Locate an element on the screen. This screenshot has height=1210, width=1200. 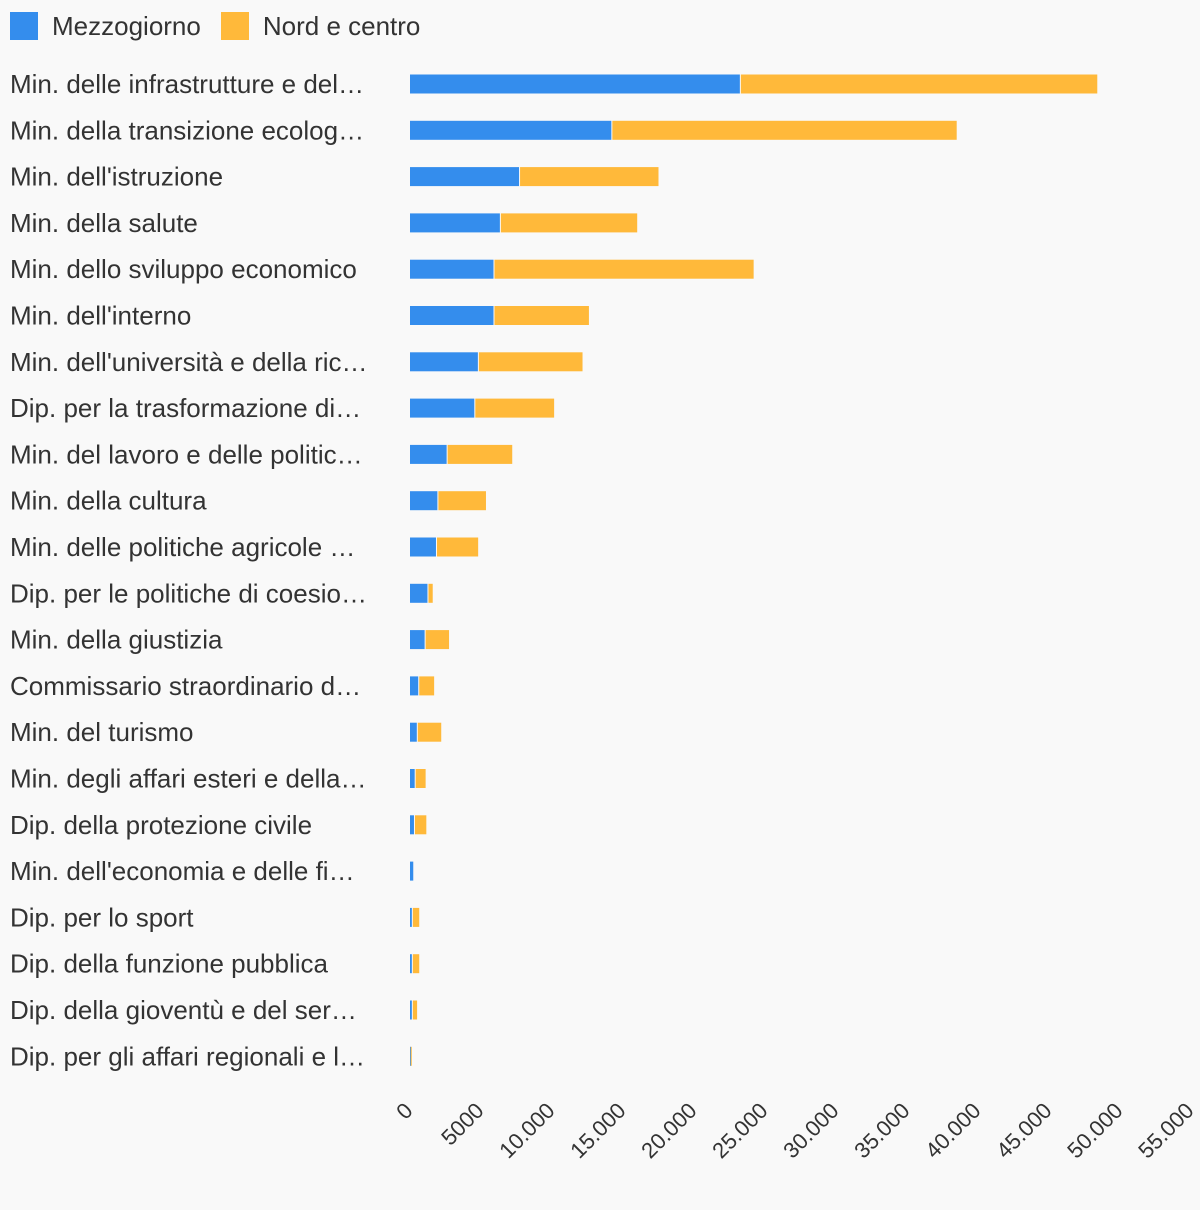
category-label: Min. dell'istruzione is located at coordinates (116, 177).